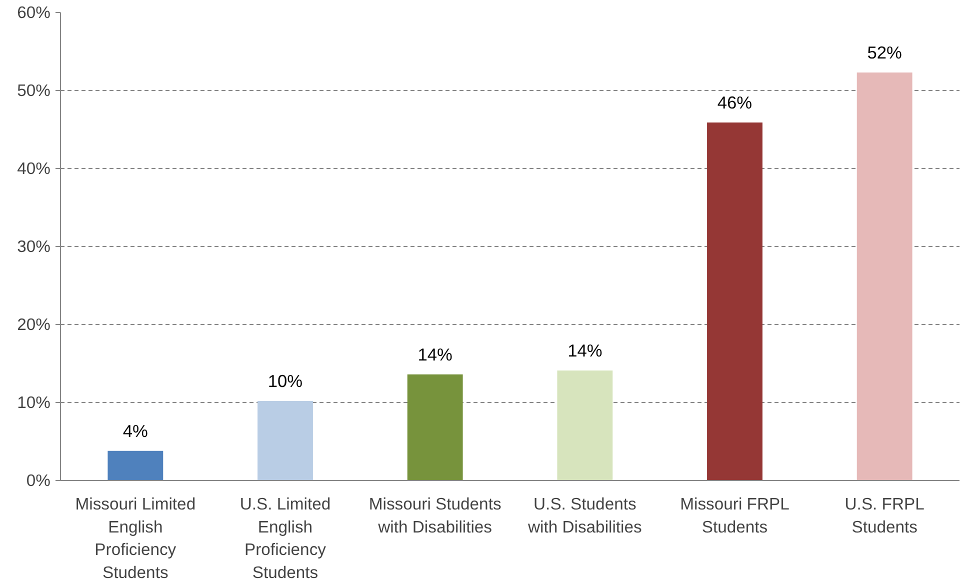 Image resolution: width=964 pixels, height=584 pixels. I want to click on data-label: 46%, so click(734, 102).